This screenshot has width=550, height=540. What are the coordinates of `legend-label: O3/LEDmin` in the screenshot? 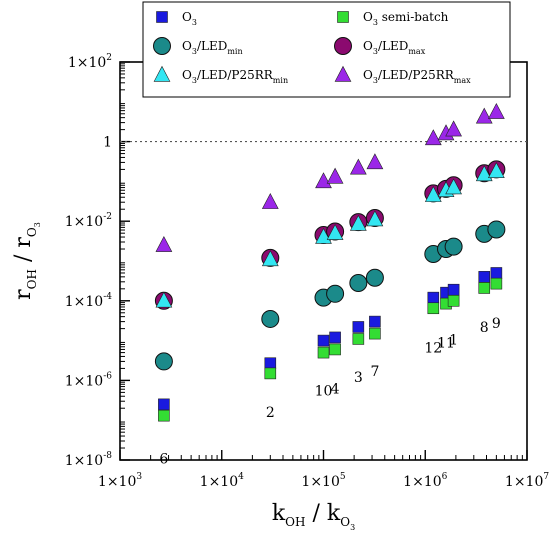 It's located at (212, 47).